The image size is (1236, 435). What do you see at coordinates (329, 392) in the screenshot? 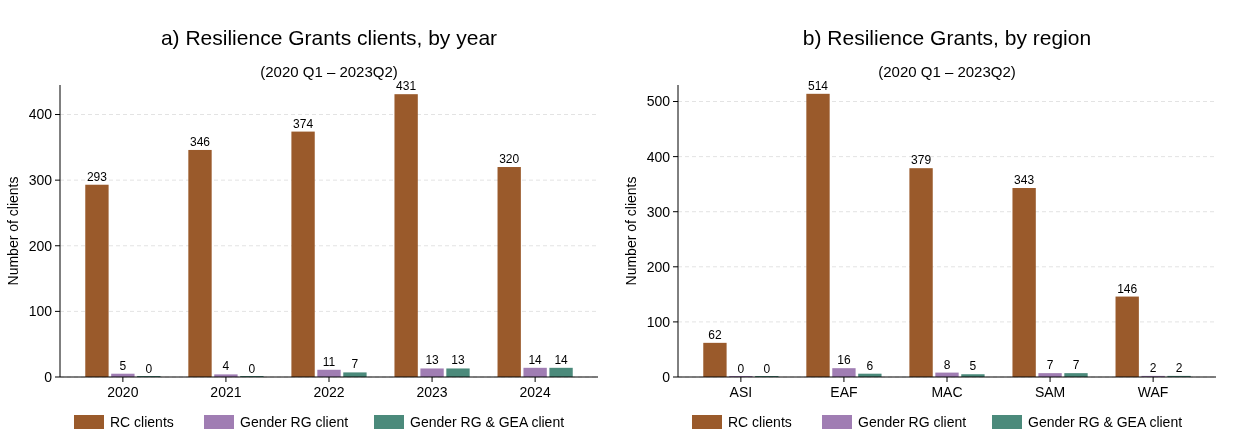
I see `x-tick-label: 2022` at bounding box center [329, 392].